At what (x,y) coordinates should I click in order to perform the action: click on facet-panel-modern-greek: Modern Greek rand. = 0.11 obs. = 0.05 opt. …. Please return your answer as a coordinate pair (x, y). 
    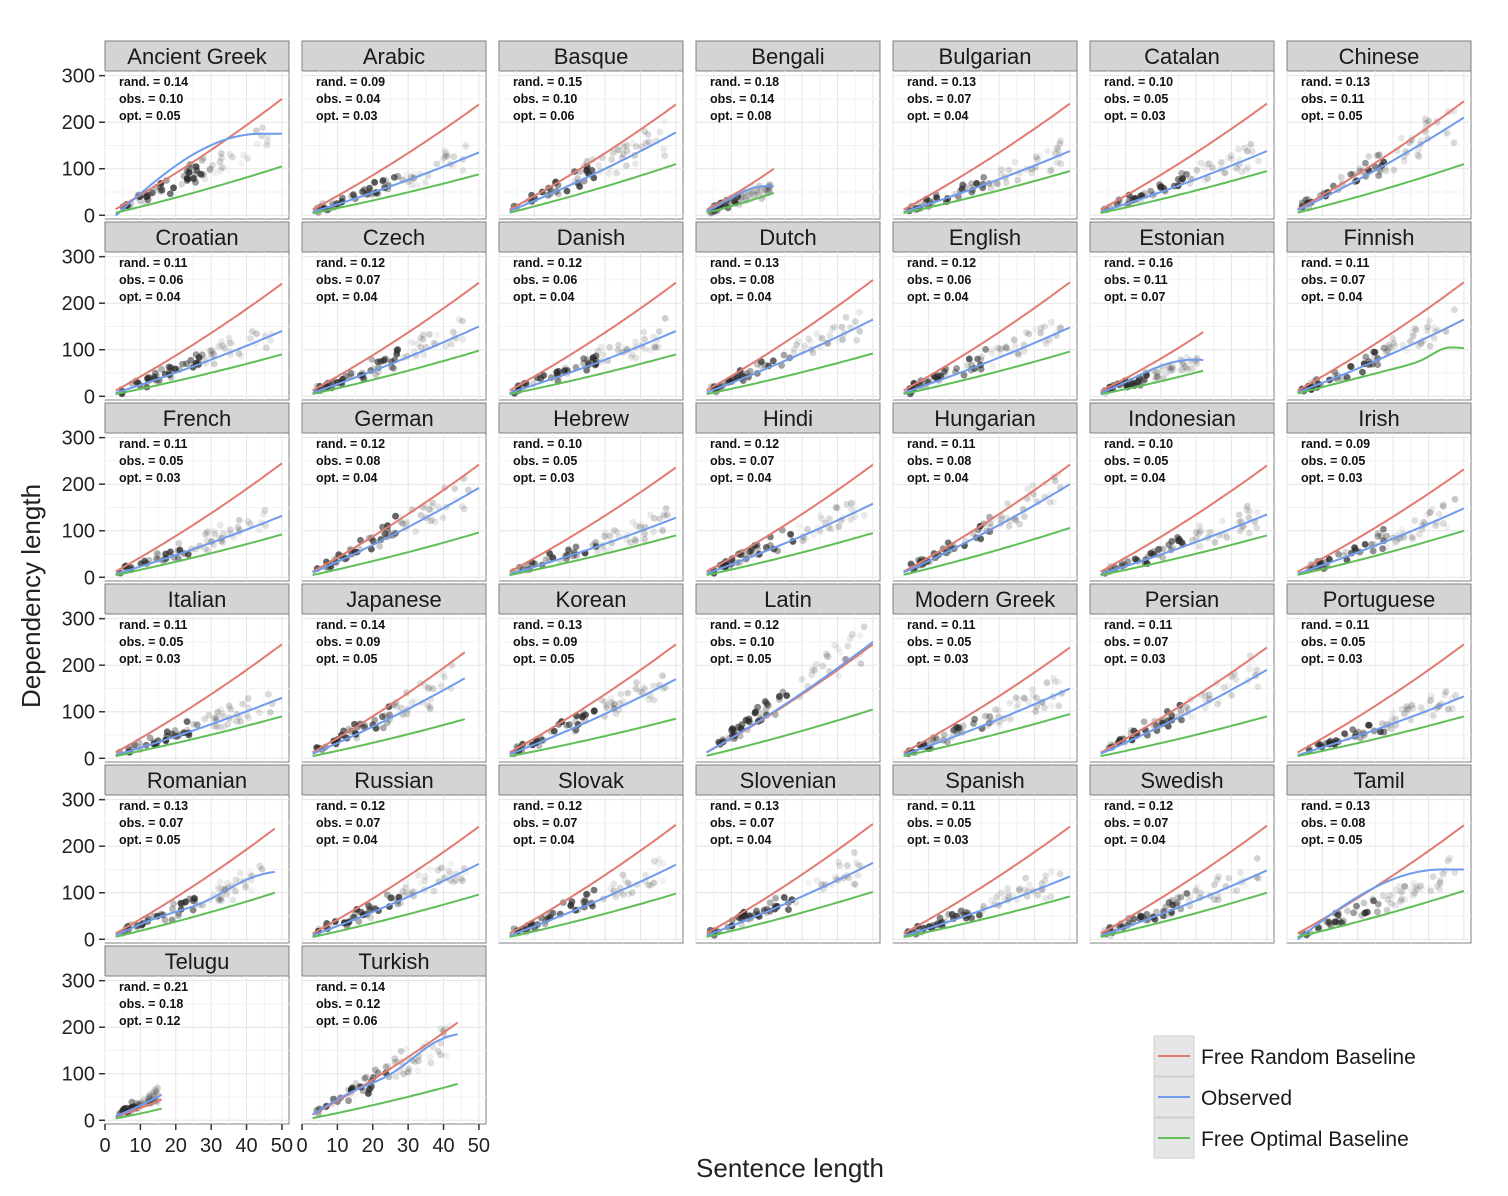
    Looking at the image, I should click on (985, 673).